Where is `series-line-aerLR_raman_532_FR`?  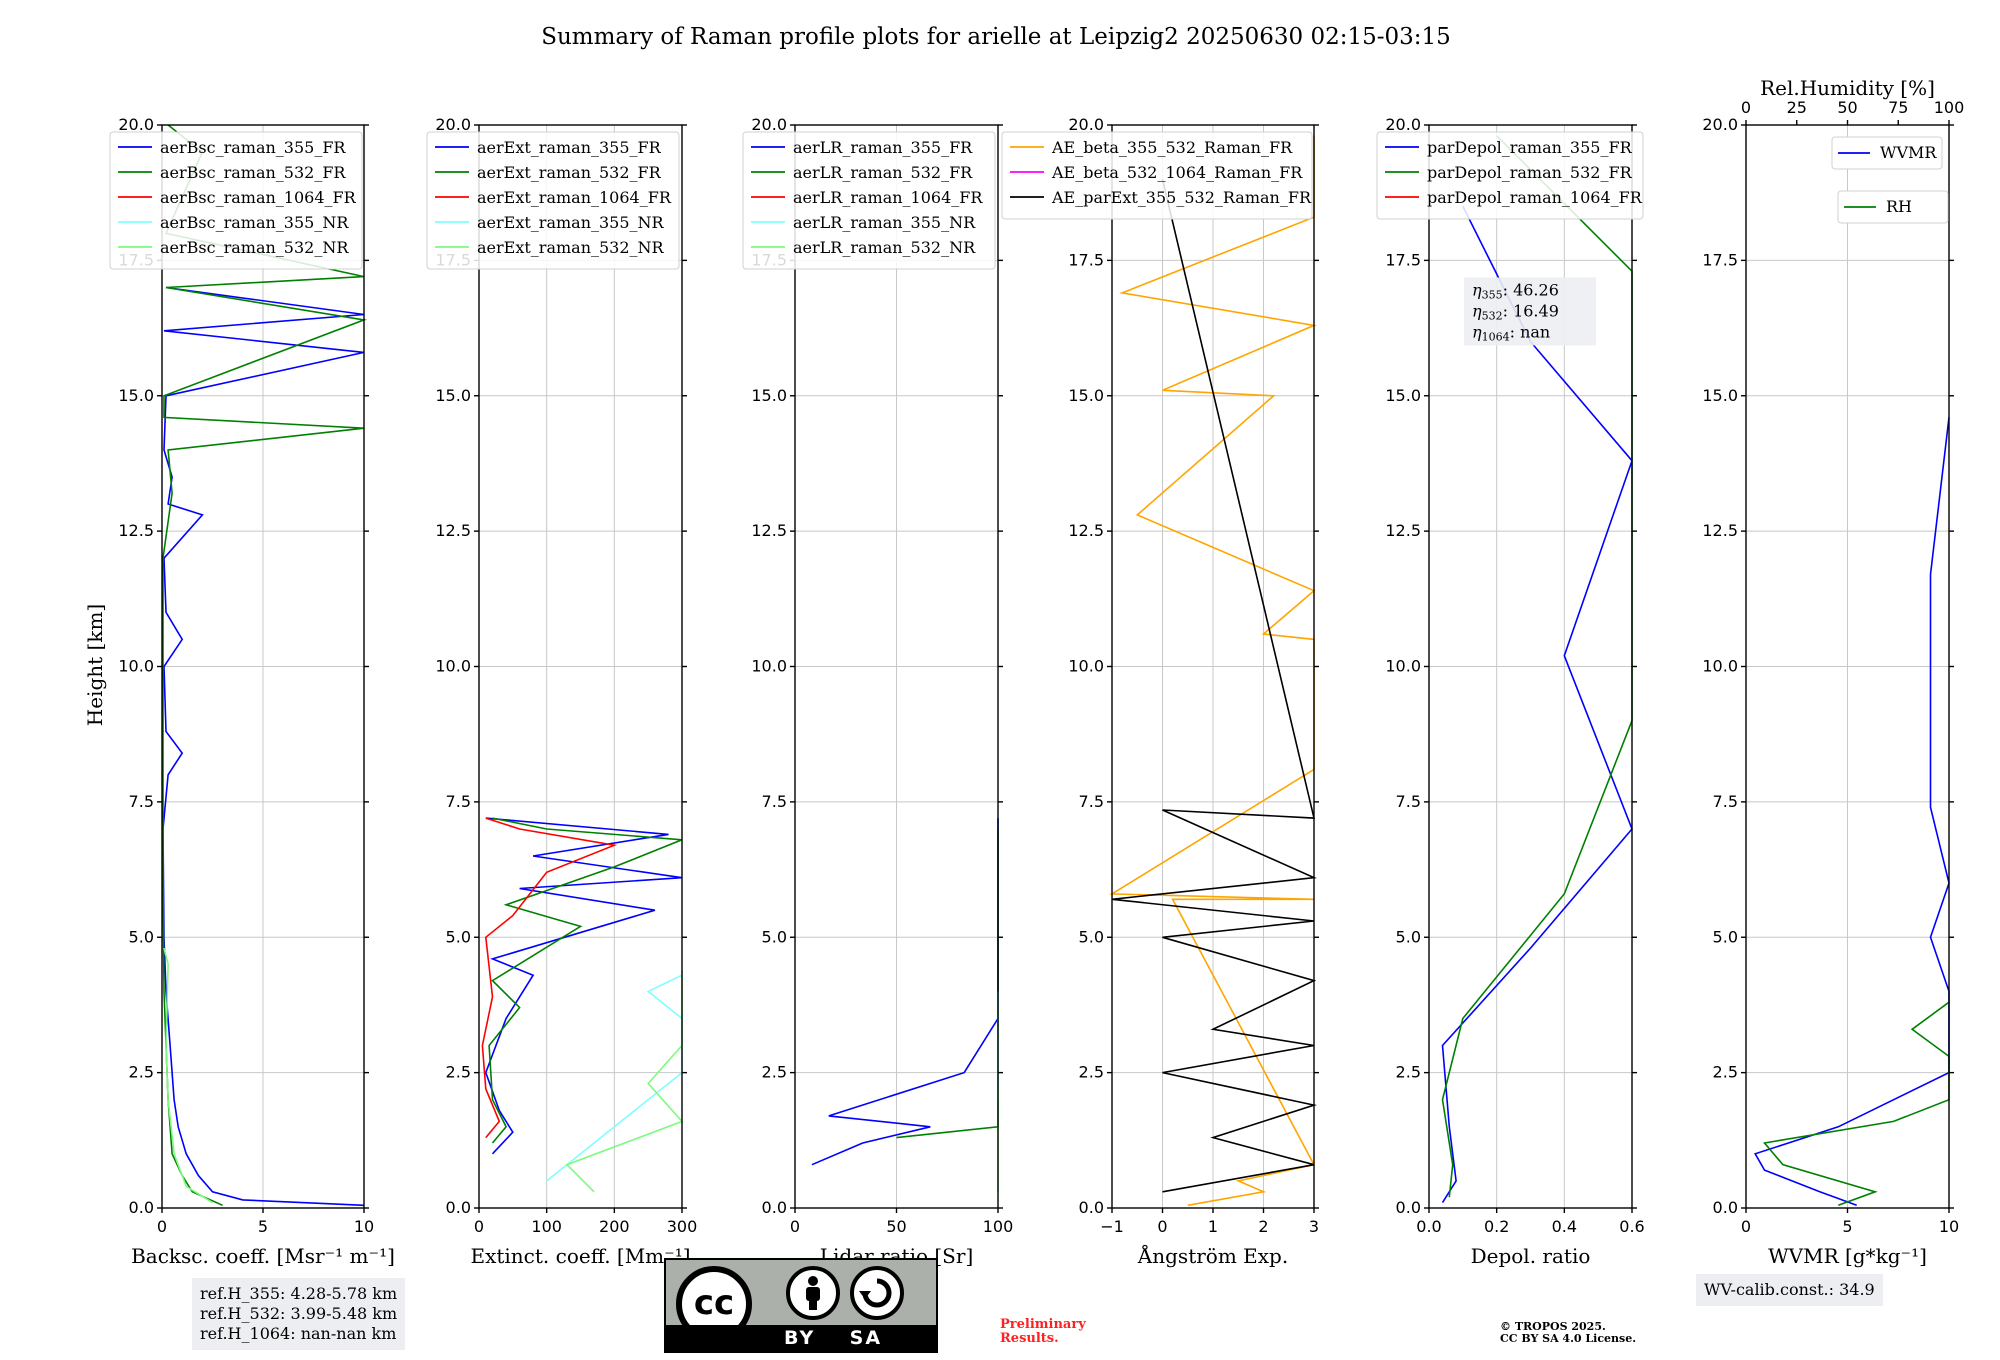 series-line-aerLR_raman_532_FR is located at coordinates (947, 984).